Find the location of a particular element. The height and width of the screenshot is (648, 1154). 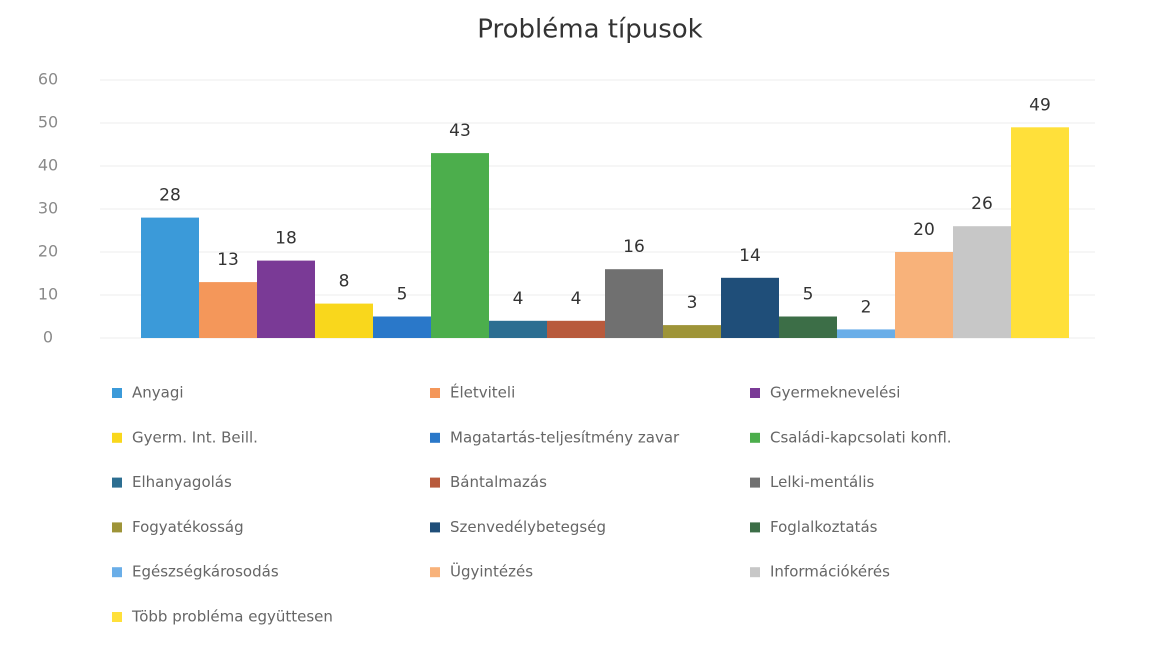

y-tick-label: 30 is located at coordinates (48, 208).